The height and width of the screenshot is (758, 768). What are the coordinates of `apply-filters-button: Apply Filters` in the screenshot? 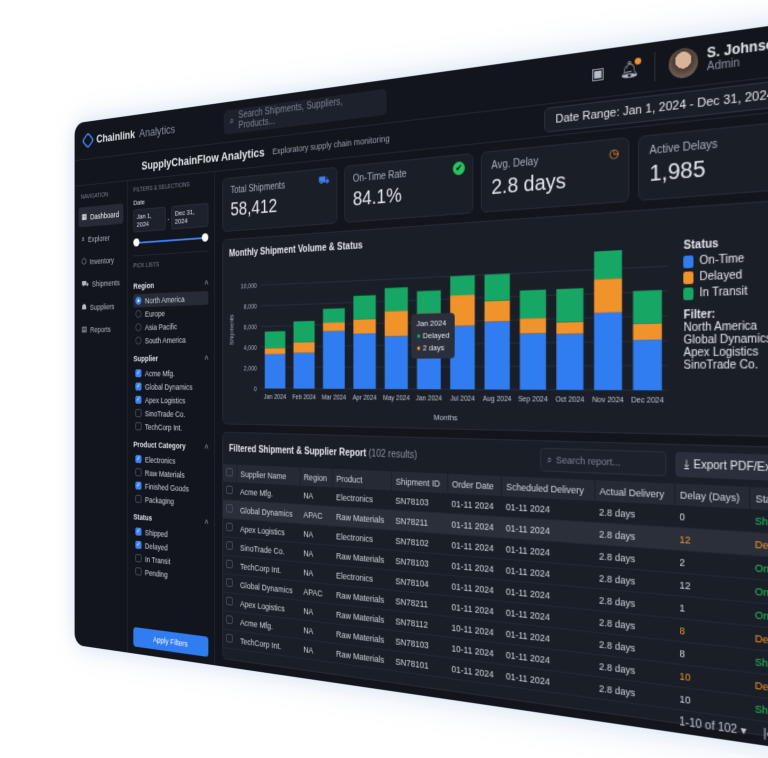 It's located at (170, 642).